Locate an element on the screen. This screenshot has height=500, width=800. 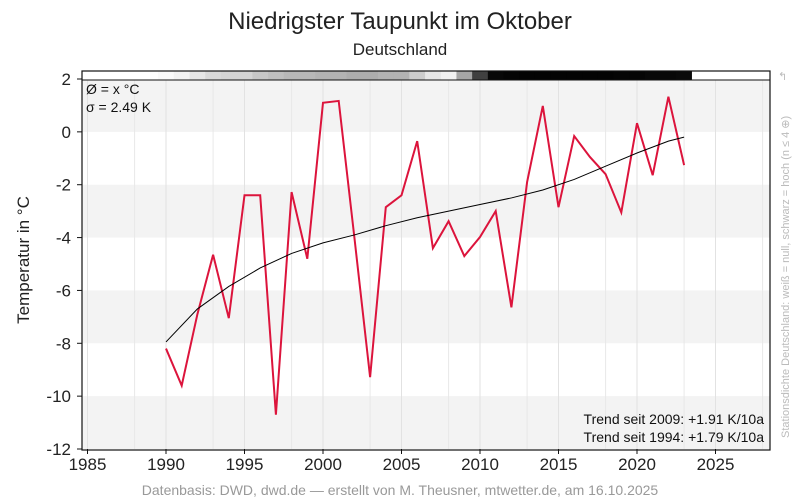
density-bar is located at coordinates (426, 75).